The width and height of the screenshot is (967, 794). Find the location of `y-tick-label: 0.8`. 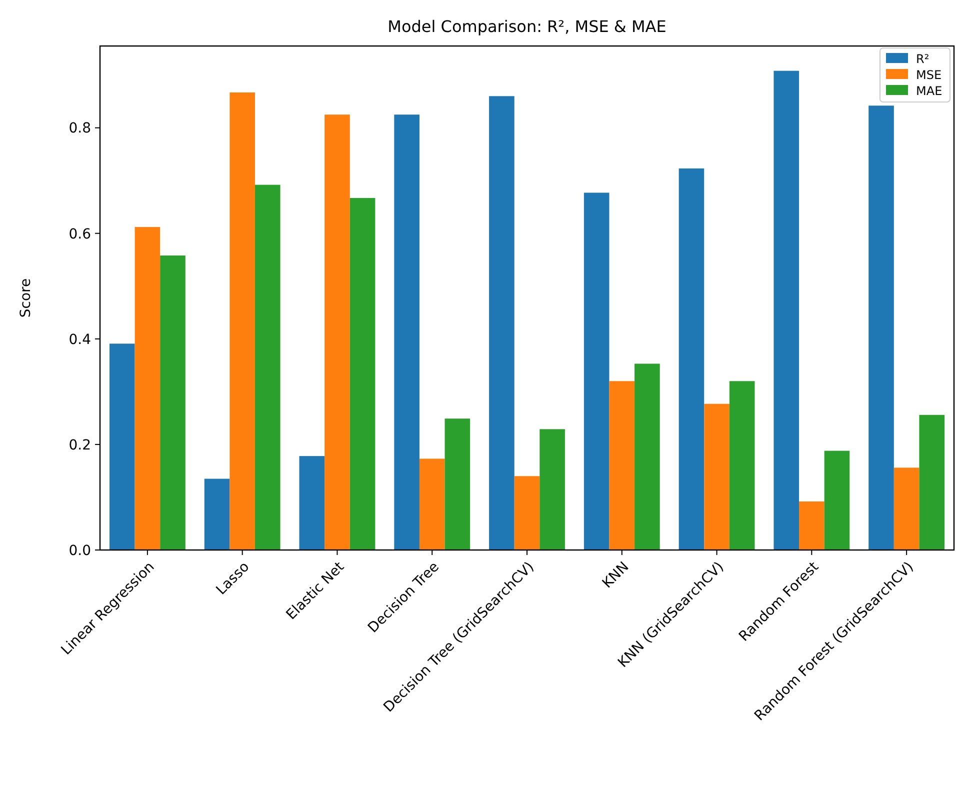

y-tick-label: 0.8 is located at coordinates (79, 128).